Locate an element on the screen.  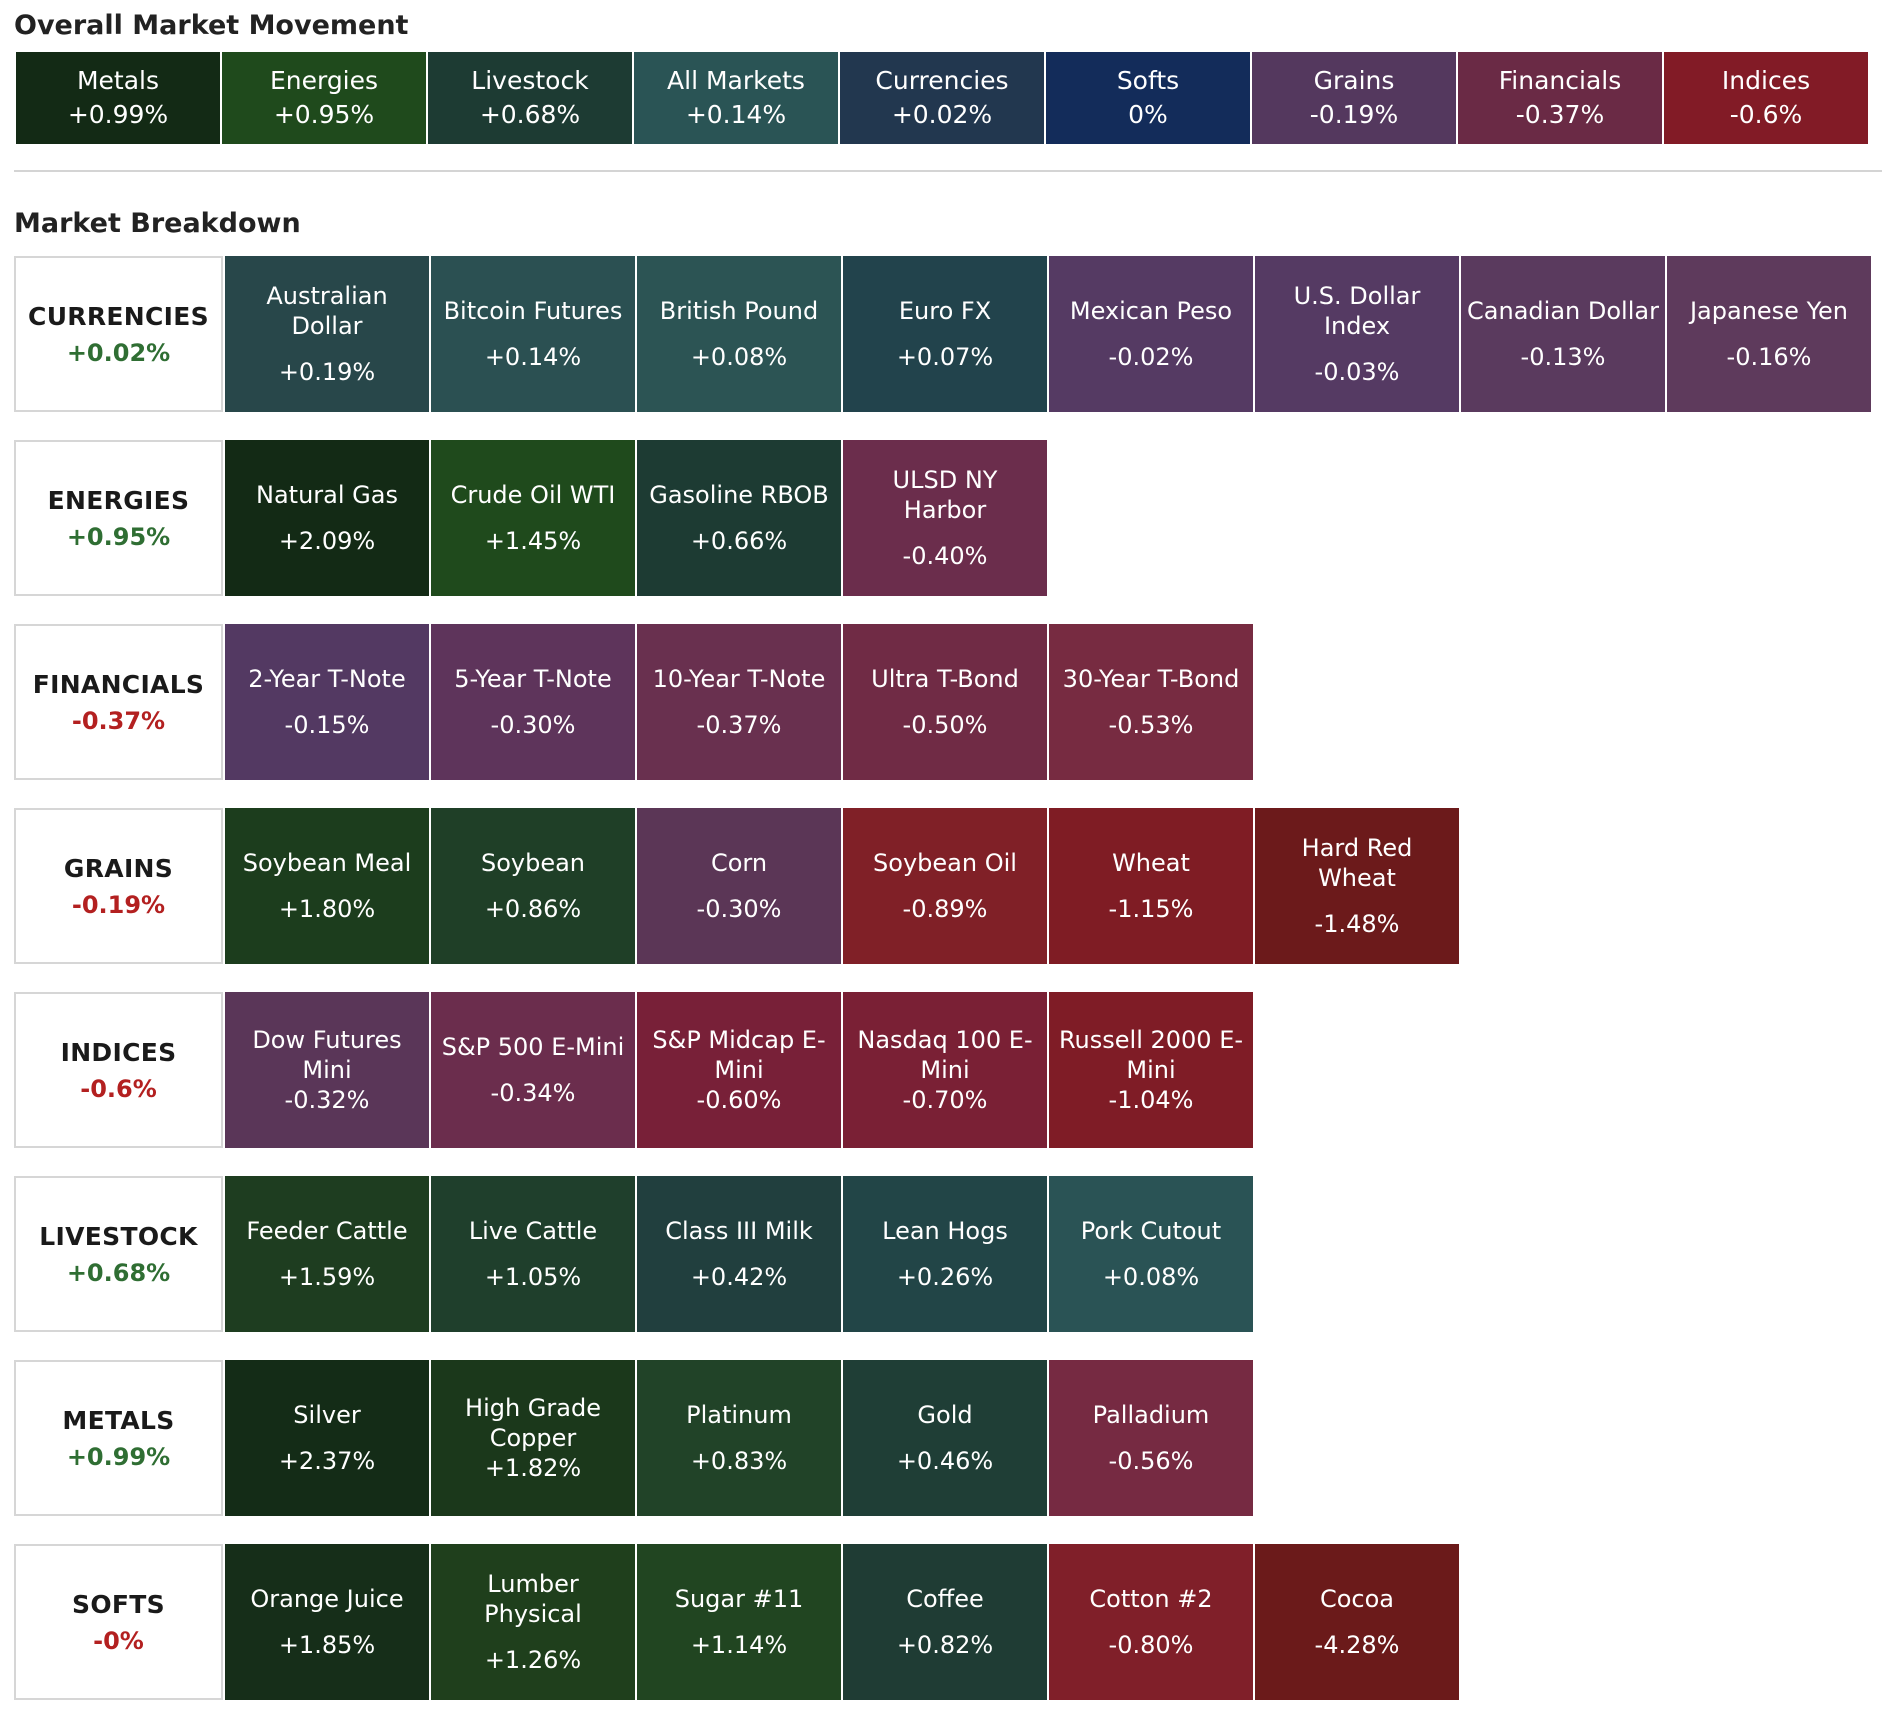
contract-tile: Crude Oil WTI +1.45% is located at coordinates (533, 518).